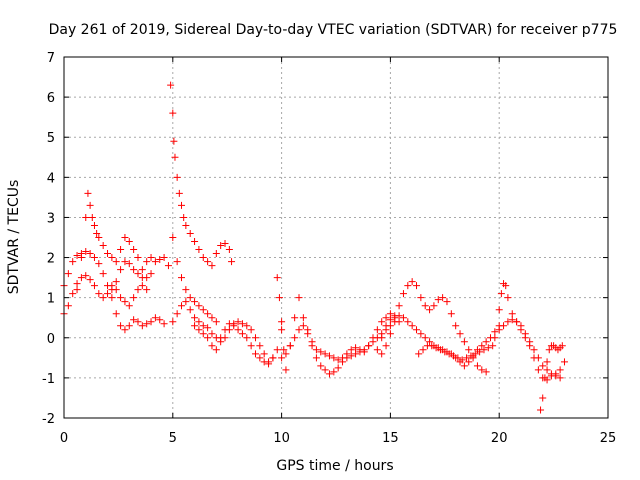 The width and height of the screenshot is (640, 480). I want to click on series-arc-a, so click(116, 271).